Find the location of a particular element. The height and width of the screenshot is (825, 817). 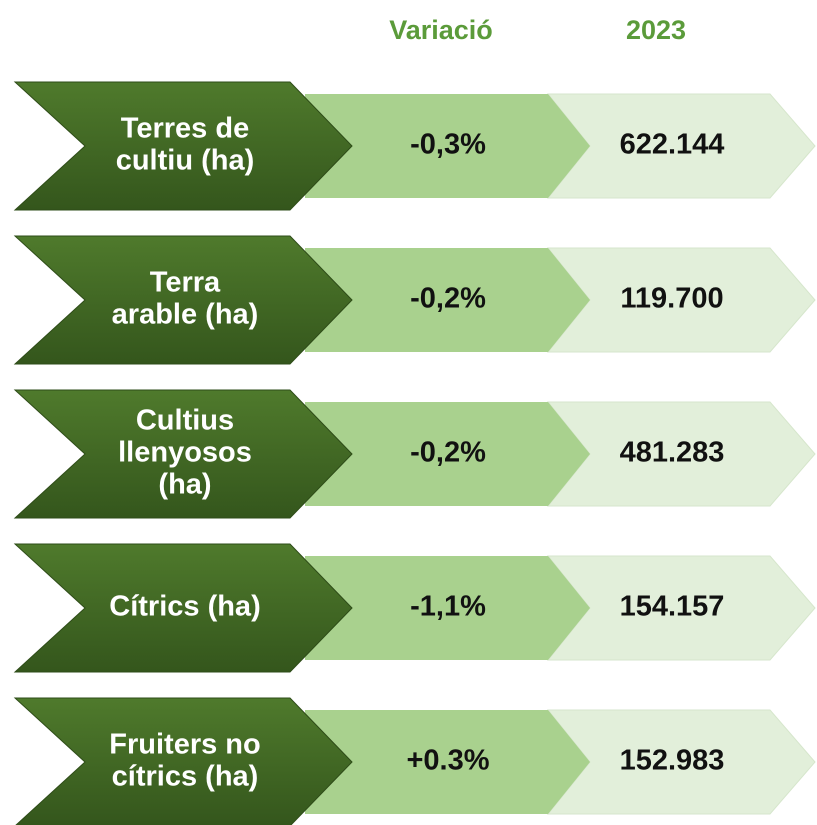

row-label: Cítrics (ha) is located at coordinates (184, 607).